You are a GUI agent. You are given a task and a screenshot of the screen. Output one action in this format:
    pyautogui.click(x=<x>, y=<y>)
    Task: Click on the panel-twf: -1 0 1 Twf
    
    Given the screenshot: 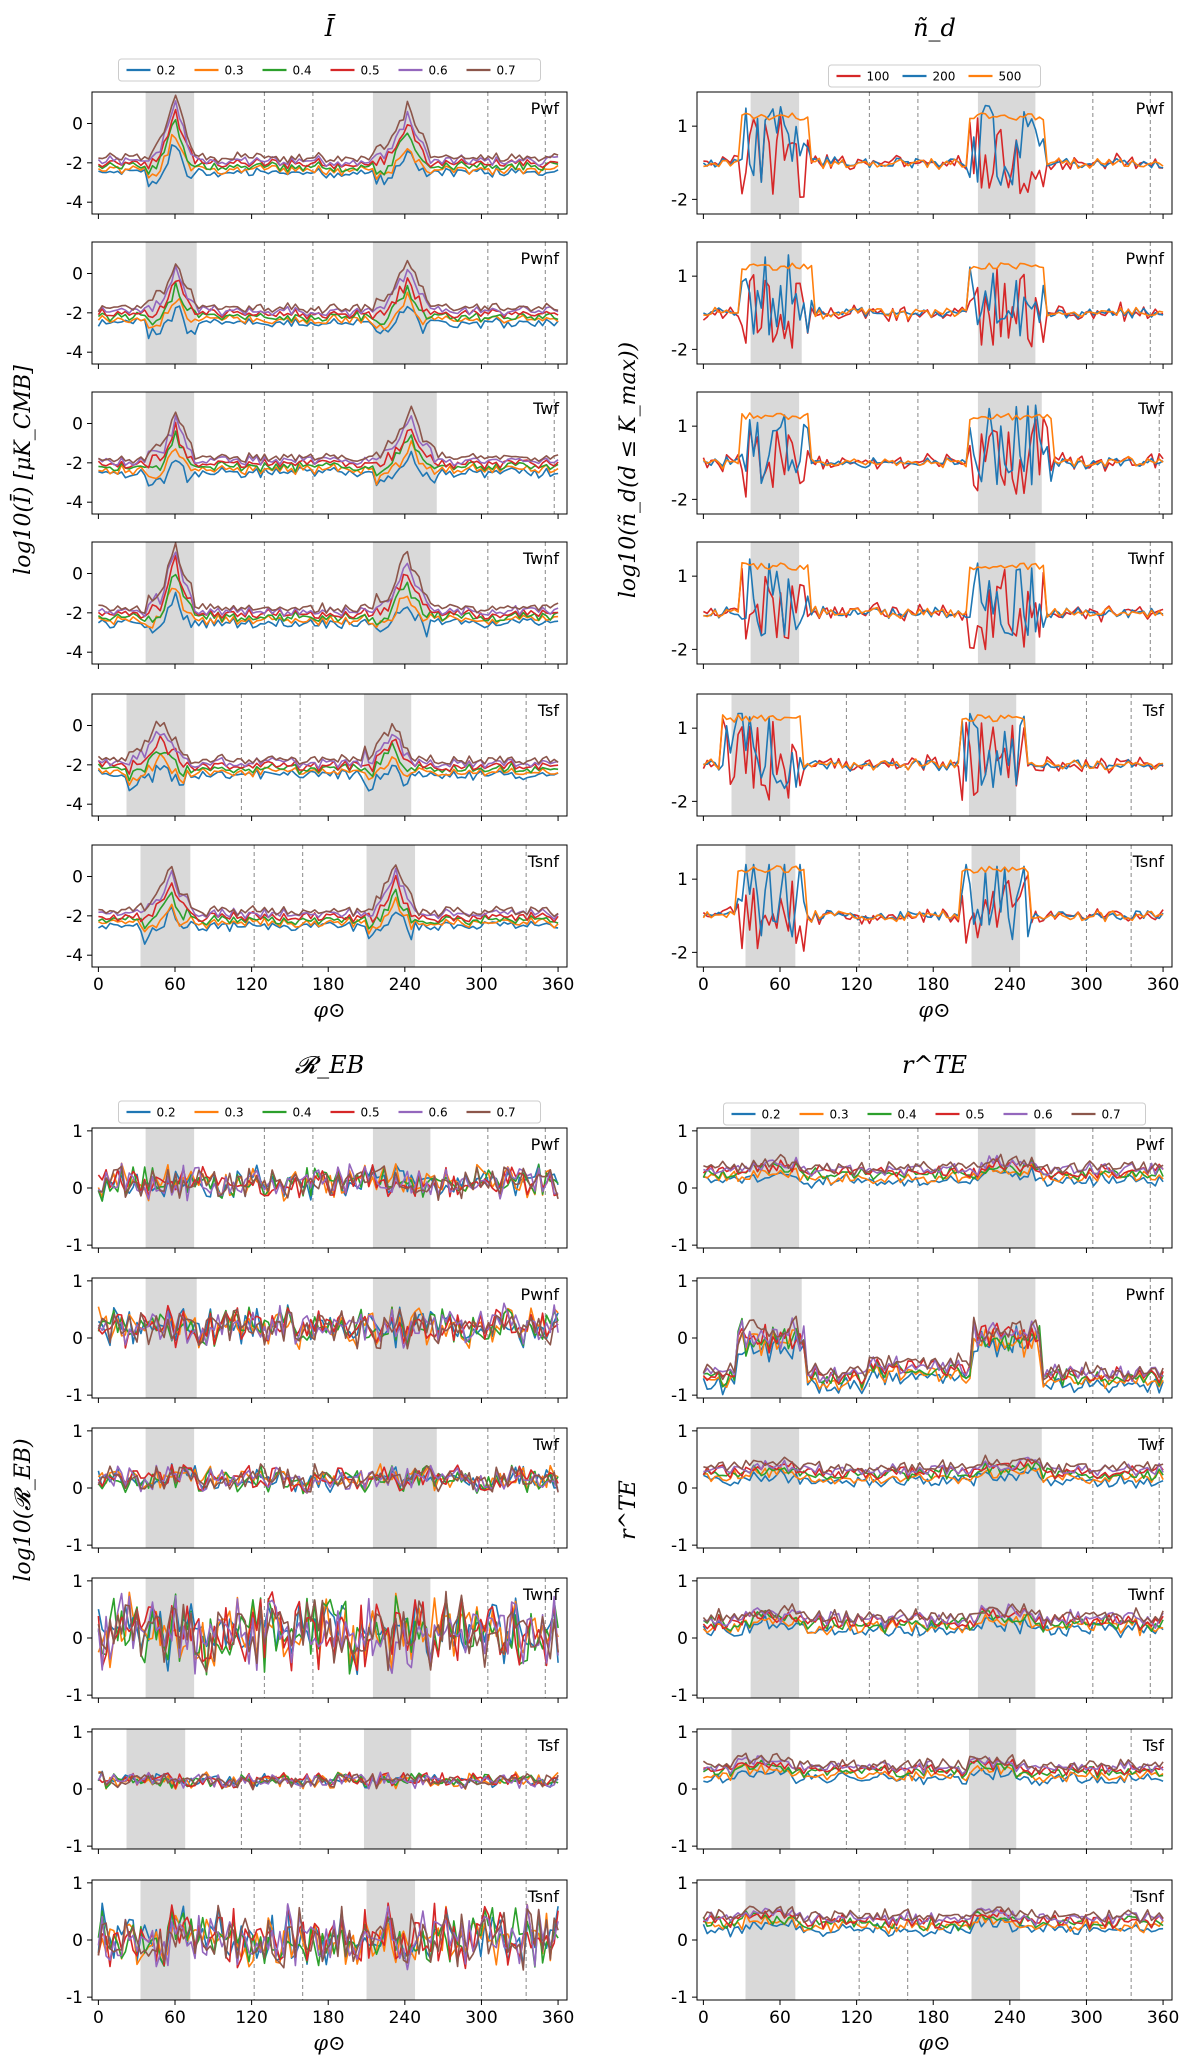 What is the action you would take?
    pyautogui.click(x=922, y=1489)
    